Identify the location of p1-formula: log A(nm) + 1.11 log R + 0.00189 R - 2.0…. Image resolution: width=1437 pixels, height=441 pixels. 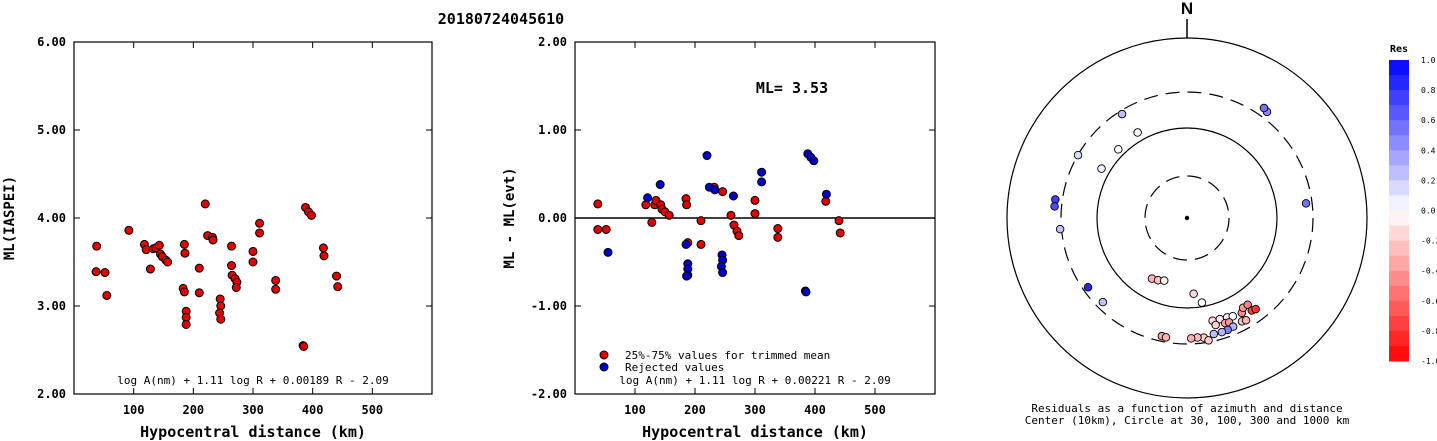
(253, 380).